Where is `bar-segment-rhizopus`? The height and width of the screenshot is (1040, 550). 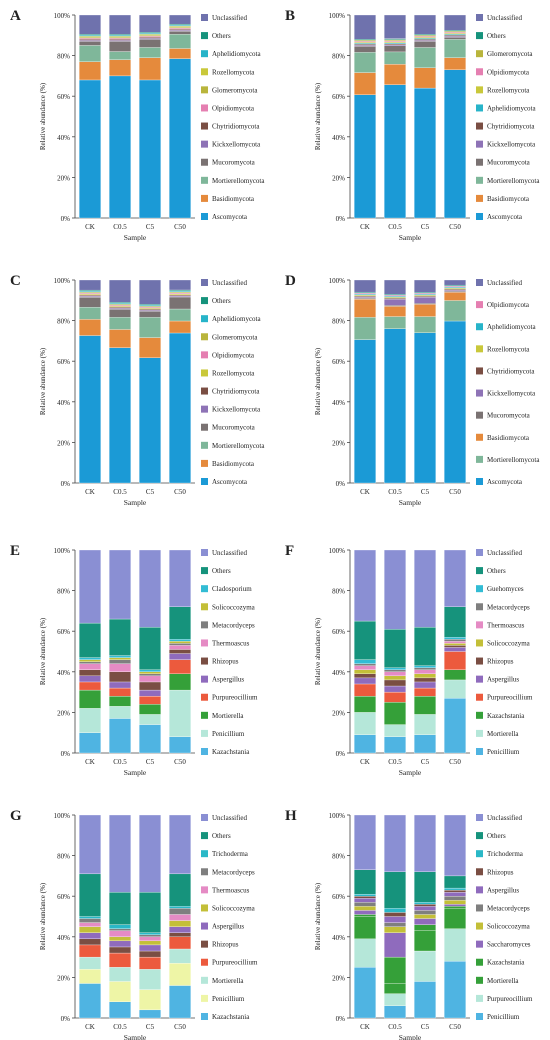
bar-segment-rhizopus is located at coordinates (455, 891).